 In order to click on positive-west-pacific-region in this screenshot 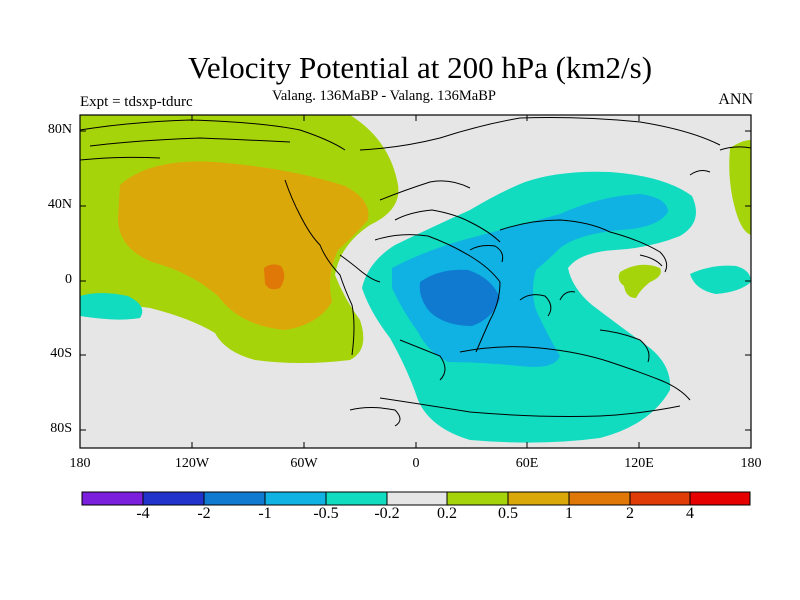, I will do `click(639, 281)`.